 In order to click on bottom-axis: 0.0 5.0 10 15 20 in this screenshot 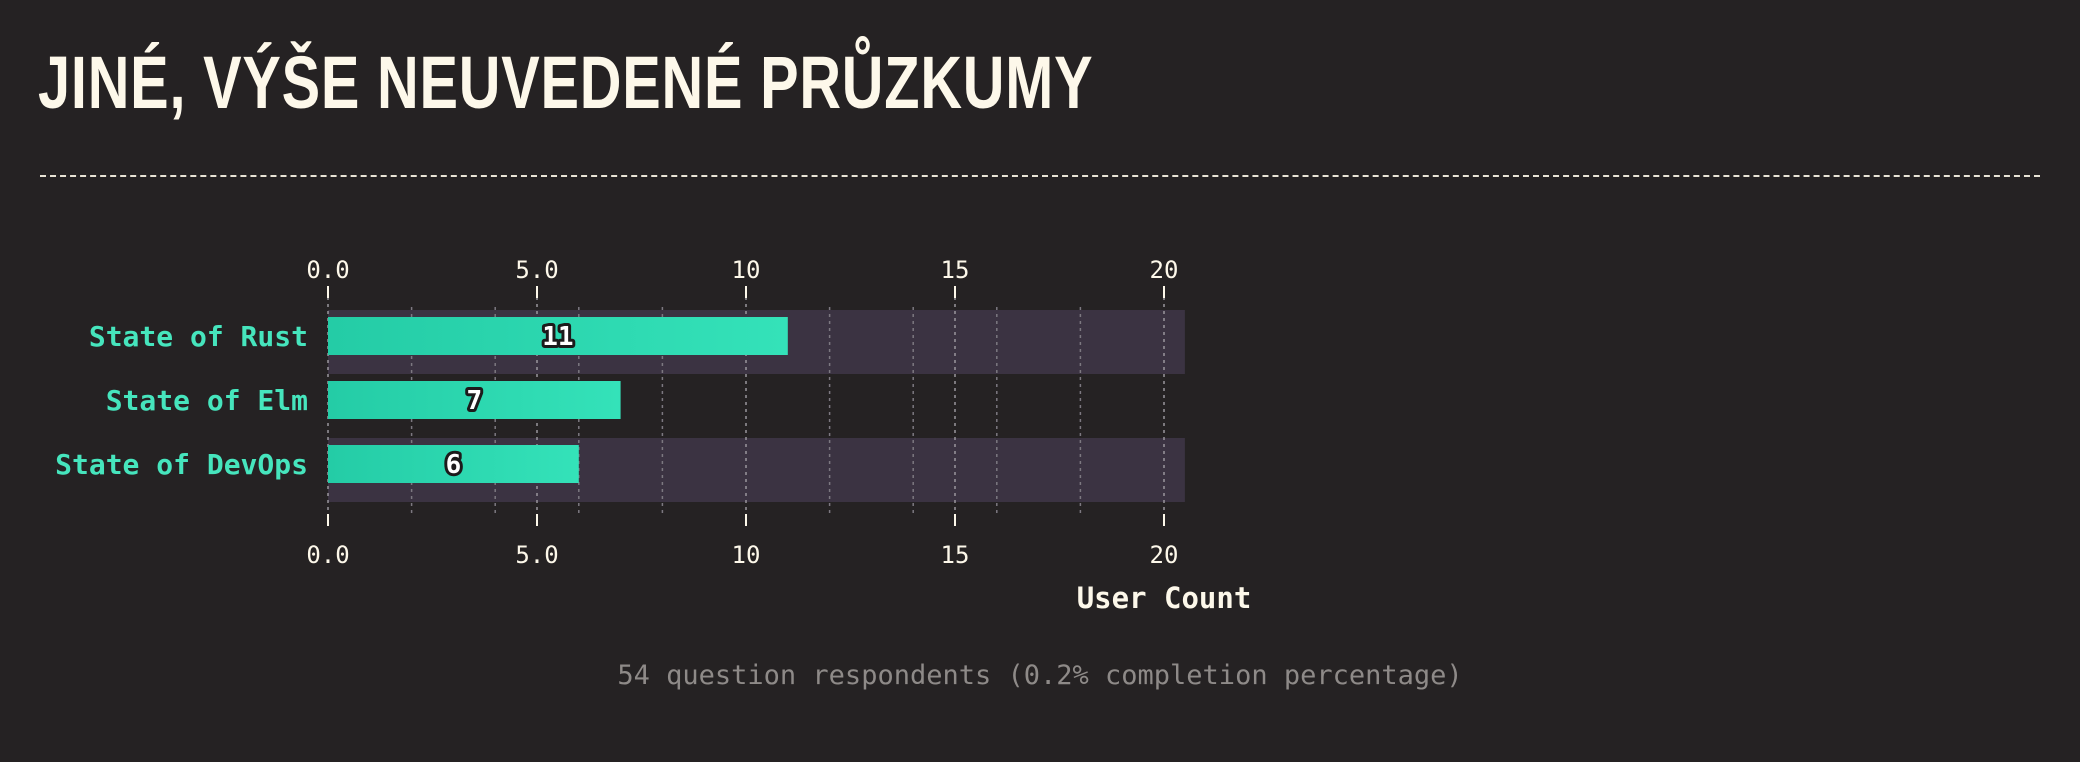, I will do `click(742, 541)`.